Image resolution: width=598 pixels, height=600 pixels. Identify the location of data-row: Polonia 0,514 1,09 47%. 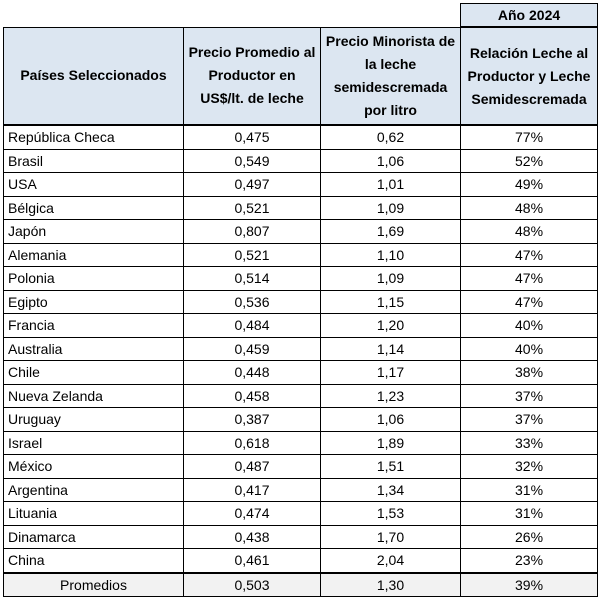
(300, 278).